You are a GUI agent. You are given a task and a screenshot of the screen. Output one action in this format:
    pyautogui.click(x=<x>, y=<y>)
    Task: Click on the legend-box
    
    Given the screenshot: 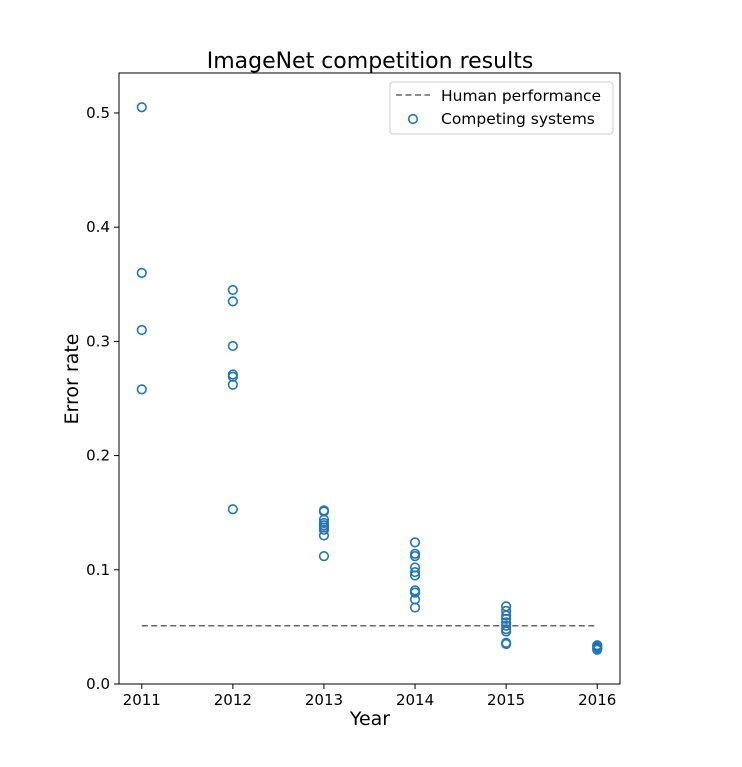 What is the action you would take?
    pyautogui.click(x=501, y=108)
    